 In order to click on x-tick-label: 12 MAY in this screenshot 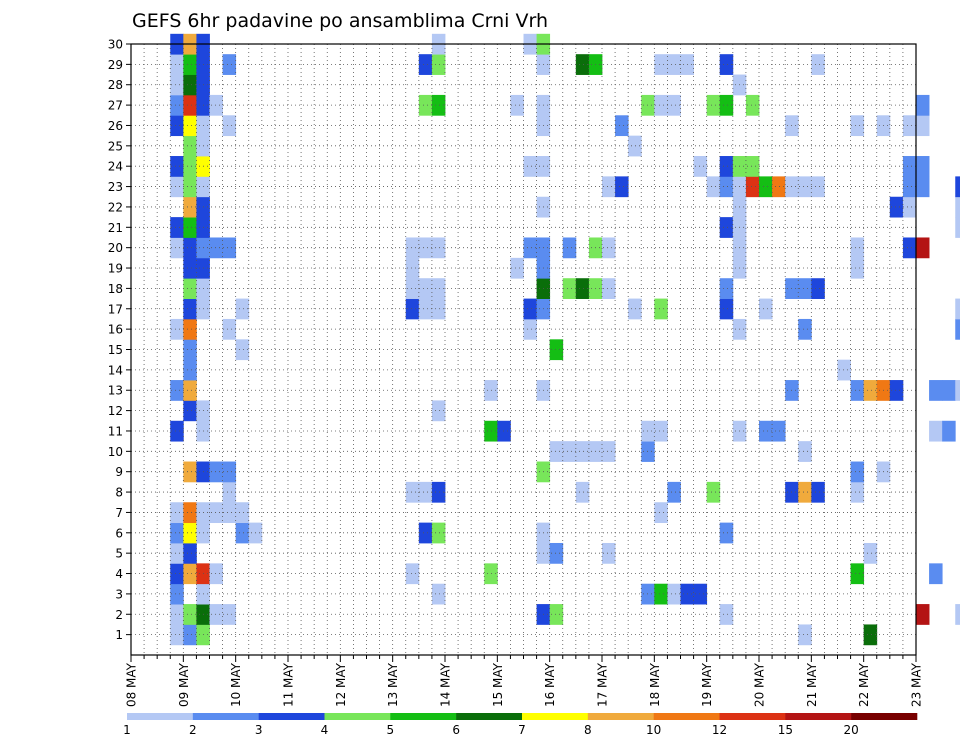, I will do `click(341, 684)`.